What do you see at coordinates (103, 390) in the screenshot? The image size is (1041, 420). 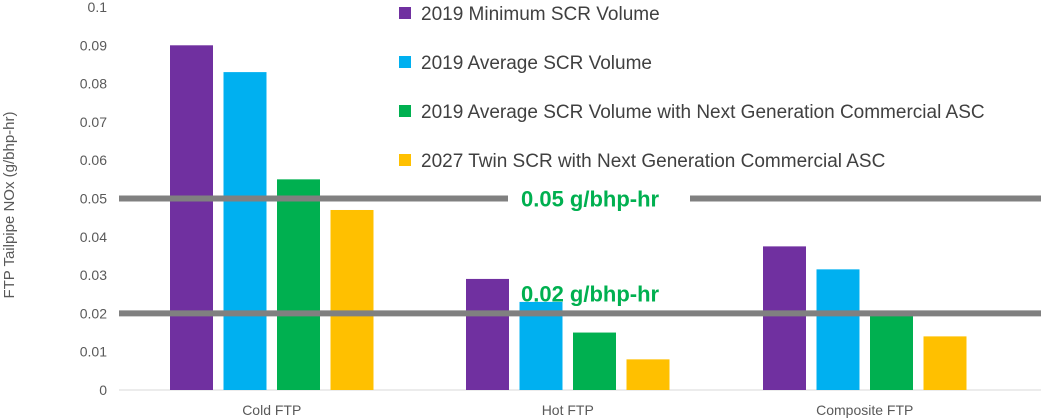 I see `y-tick-label: 0` at bounding box center [103, 390].